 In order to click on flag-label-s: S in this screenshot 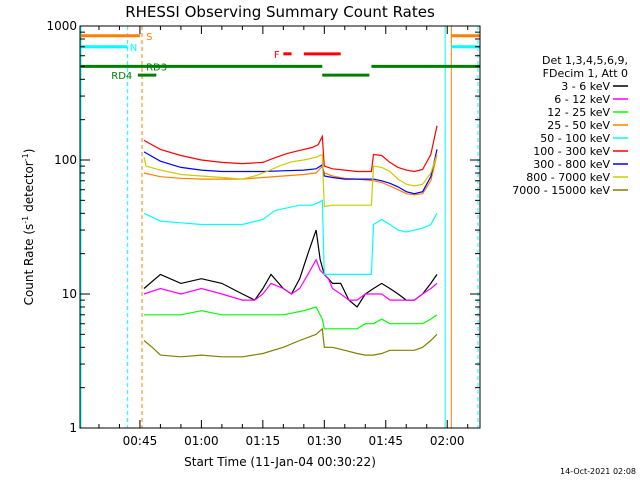, I will do `click(149, 37)`.